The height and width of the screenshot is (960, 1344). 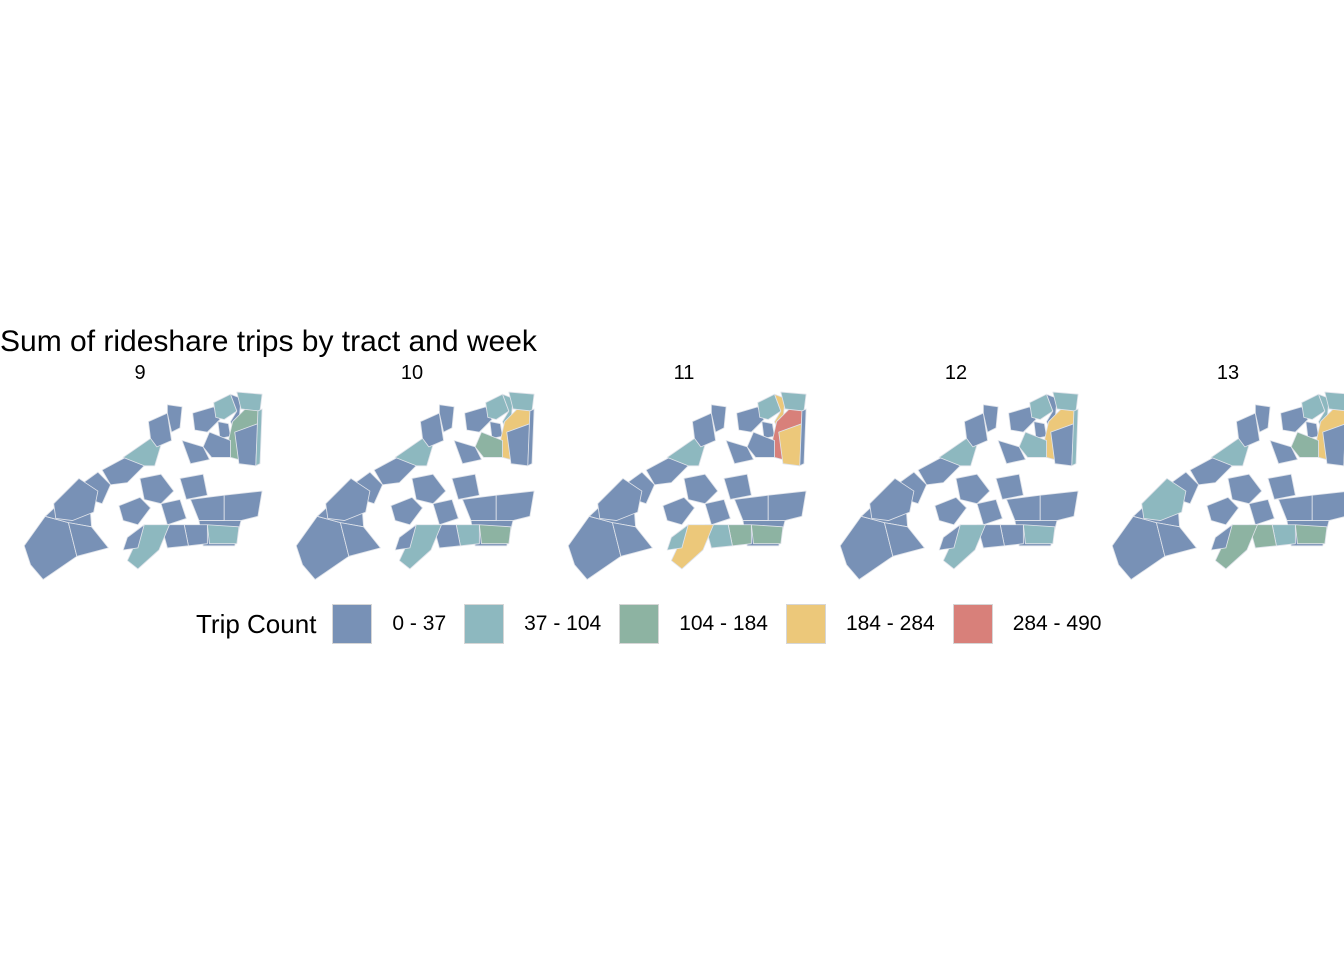 I want to click on facet-panel-week-12: 12, so click(x=956, y=475).